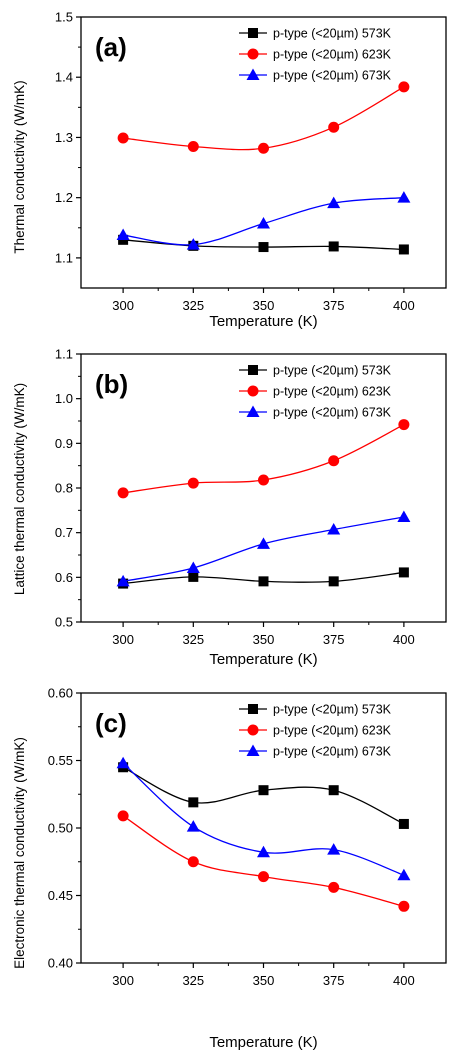 Image resolution: width=466 pixels, height=1058 pixels. I want to click on y-tick-label: 0.60, so click(60, 693).